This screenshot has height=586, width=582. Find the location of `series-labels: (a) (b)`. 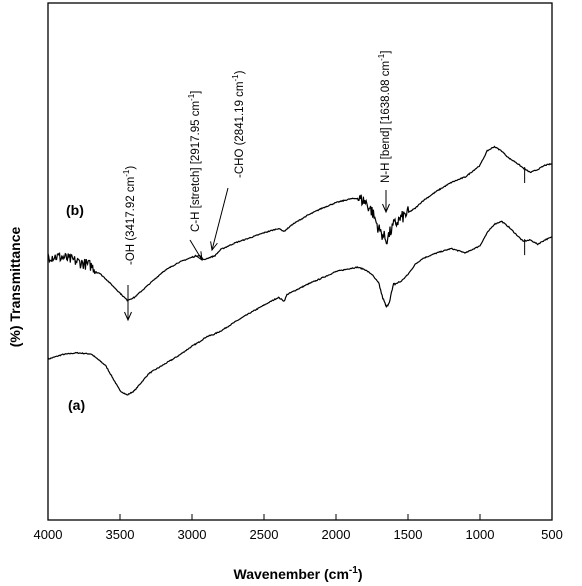

series-labels: (a) (b) is located at coordinates (75, 307).